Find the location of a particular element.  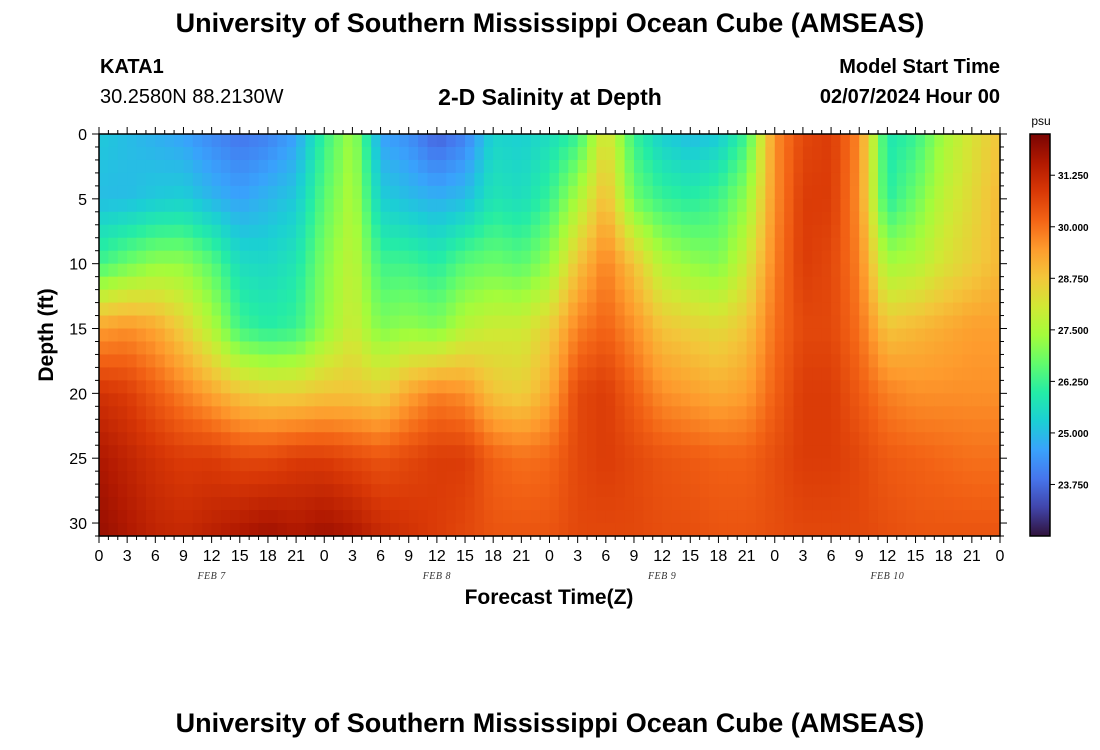

x-tick-label: 15 is located at coordinates (240, 556).